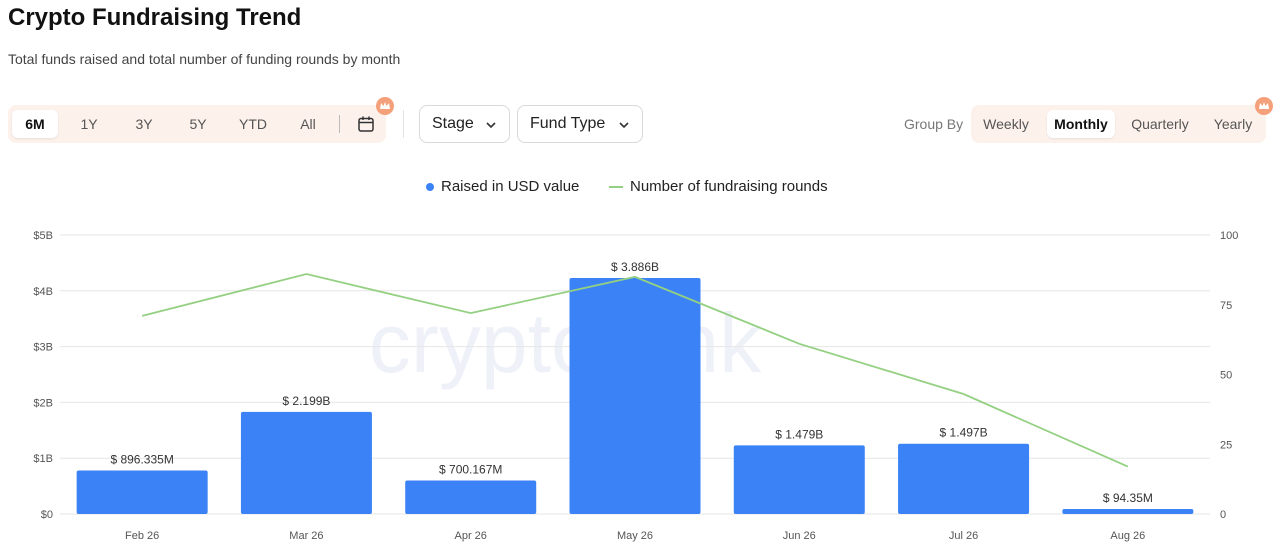 The image size is (1280, 548). I want to click on watermark-text: cryptorank, so click(565, 343).